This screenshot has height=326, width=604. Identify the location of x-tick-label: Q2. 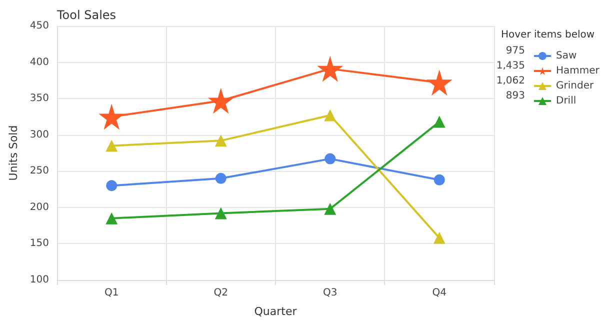
(221, 293).